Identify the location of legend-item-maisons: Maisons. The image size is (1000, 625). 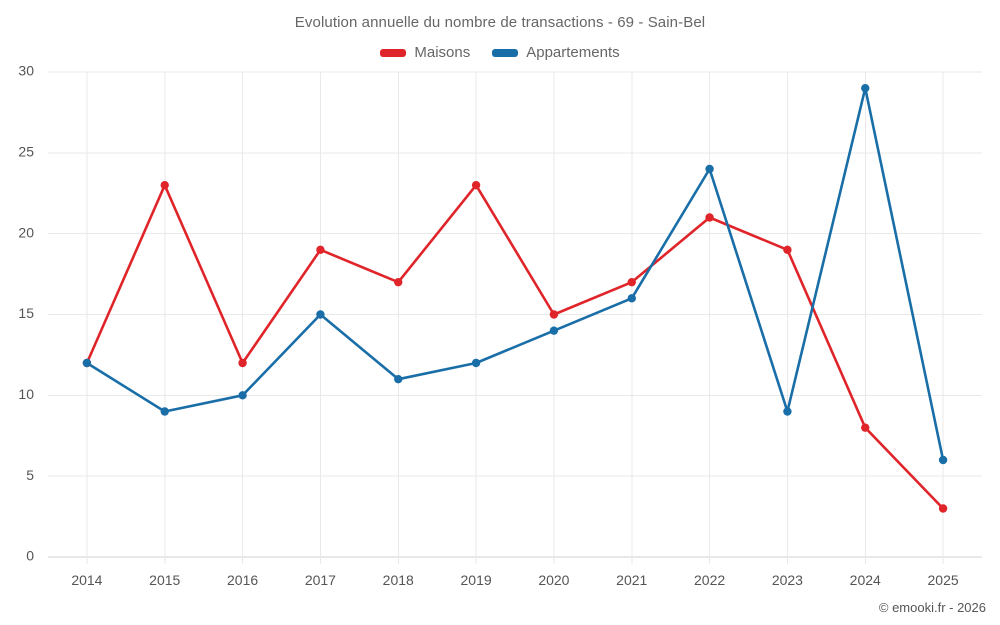
(425, 52).